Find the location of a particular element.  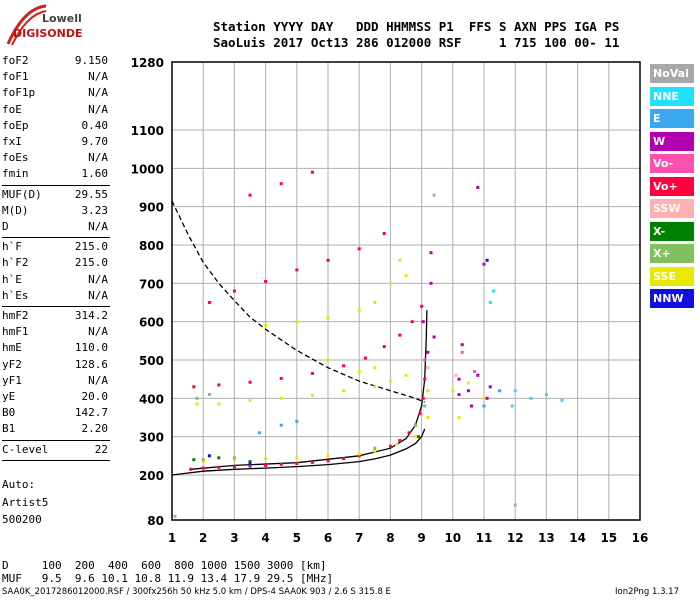

param-value: 0.40 is located at coordinates (95, 125).